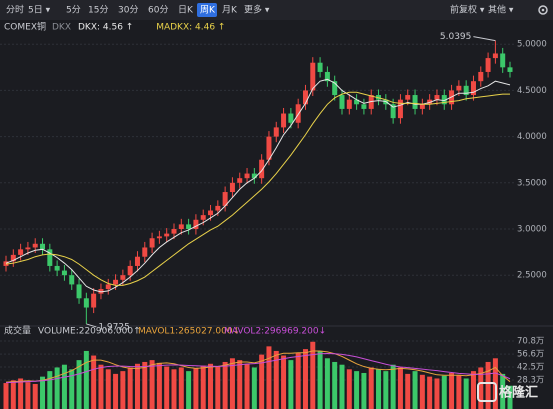  Describe the element at coordinates (532, 183) in the screenshot. I see `y-tick-label: 3.5000` at that location.